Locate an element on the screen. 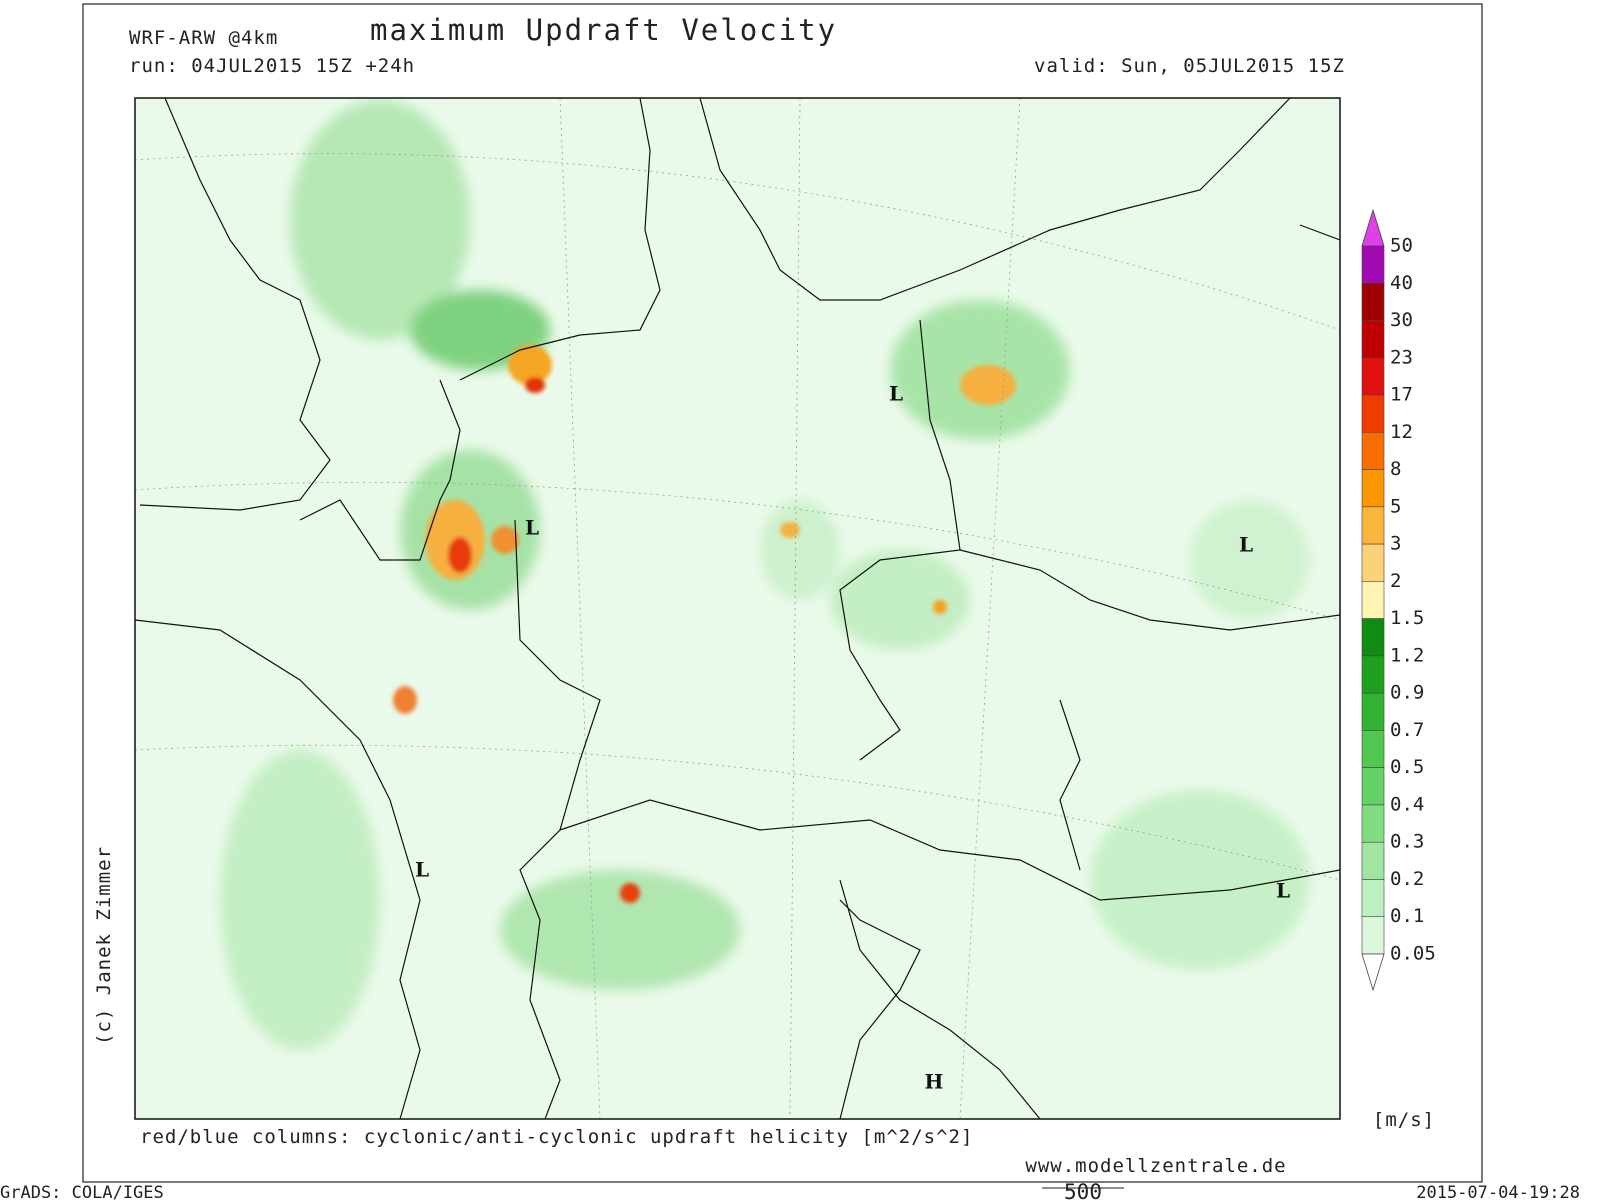 Image resolution: width=1600 pixels, height=1200 pixels. website: www.modellzentrale.de is located at coordinates (1155, 1166).